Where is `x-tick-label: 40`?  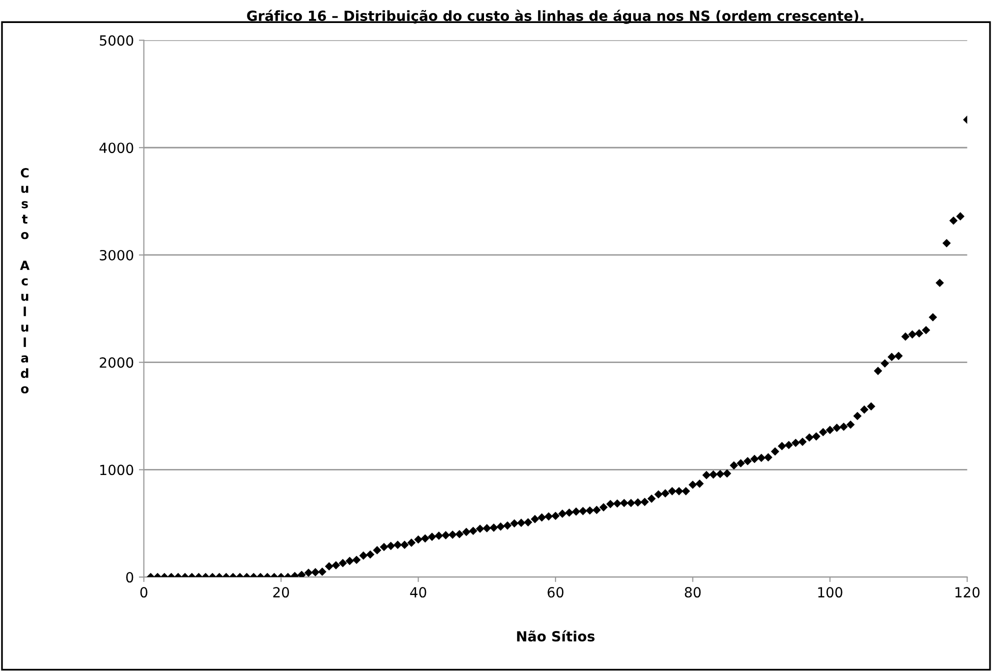
x-tick-label: 40 is located at coordinates (418, 592).